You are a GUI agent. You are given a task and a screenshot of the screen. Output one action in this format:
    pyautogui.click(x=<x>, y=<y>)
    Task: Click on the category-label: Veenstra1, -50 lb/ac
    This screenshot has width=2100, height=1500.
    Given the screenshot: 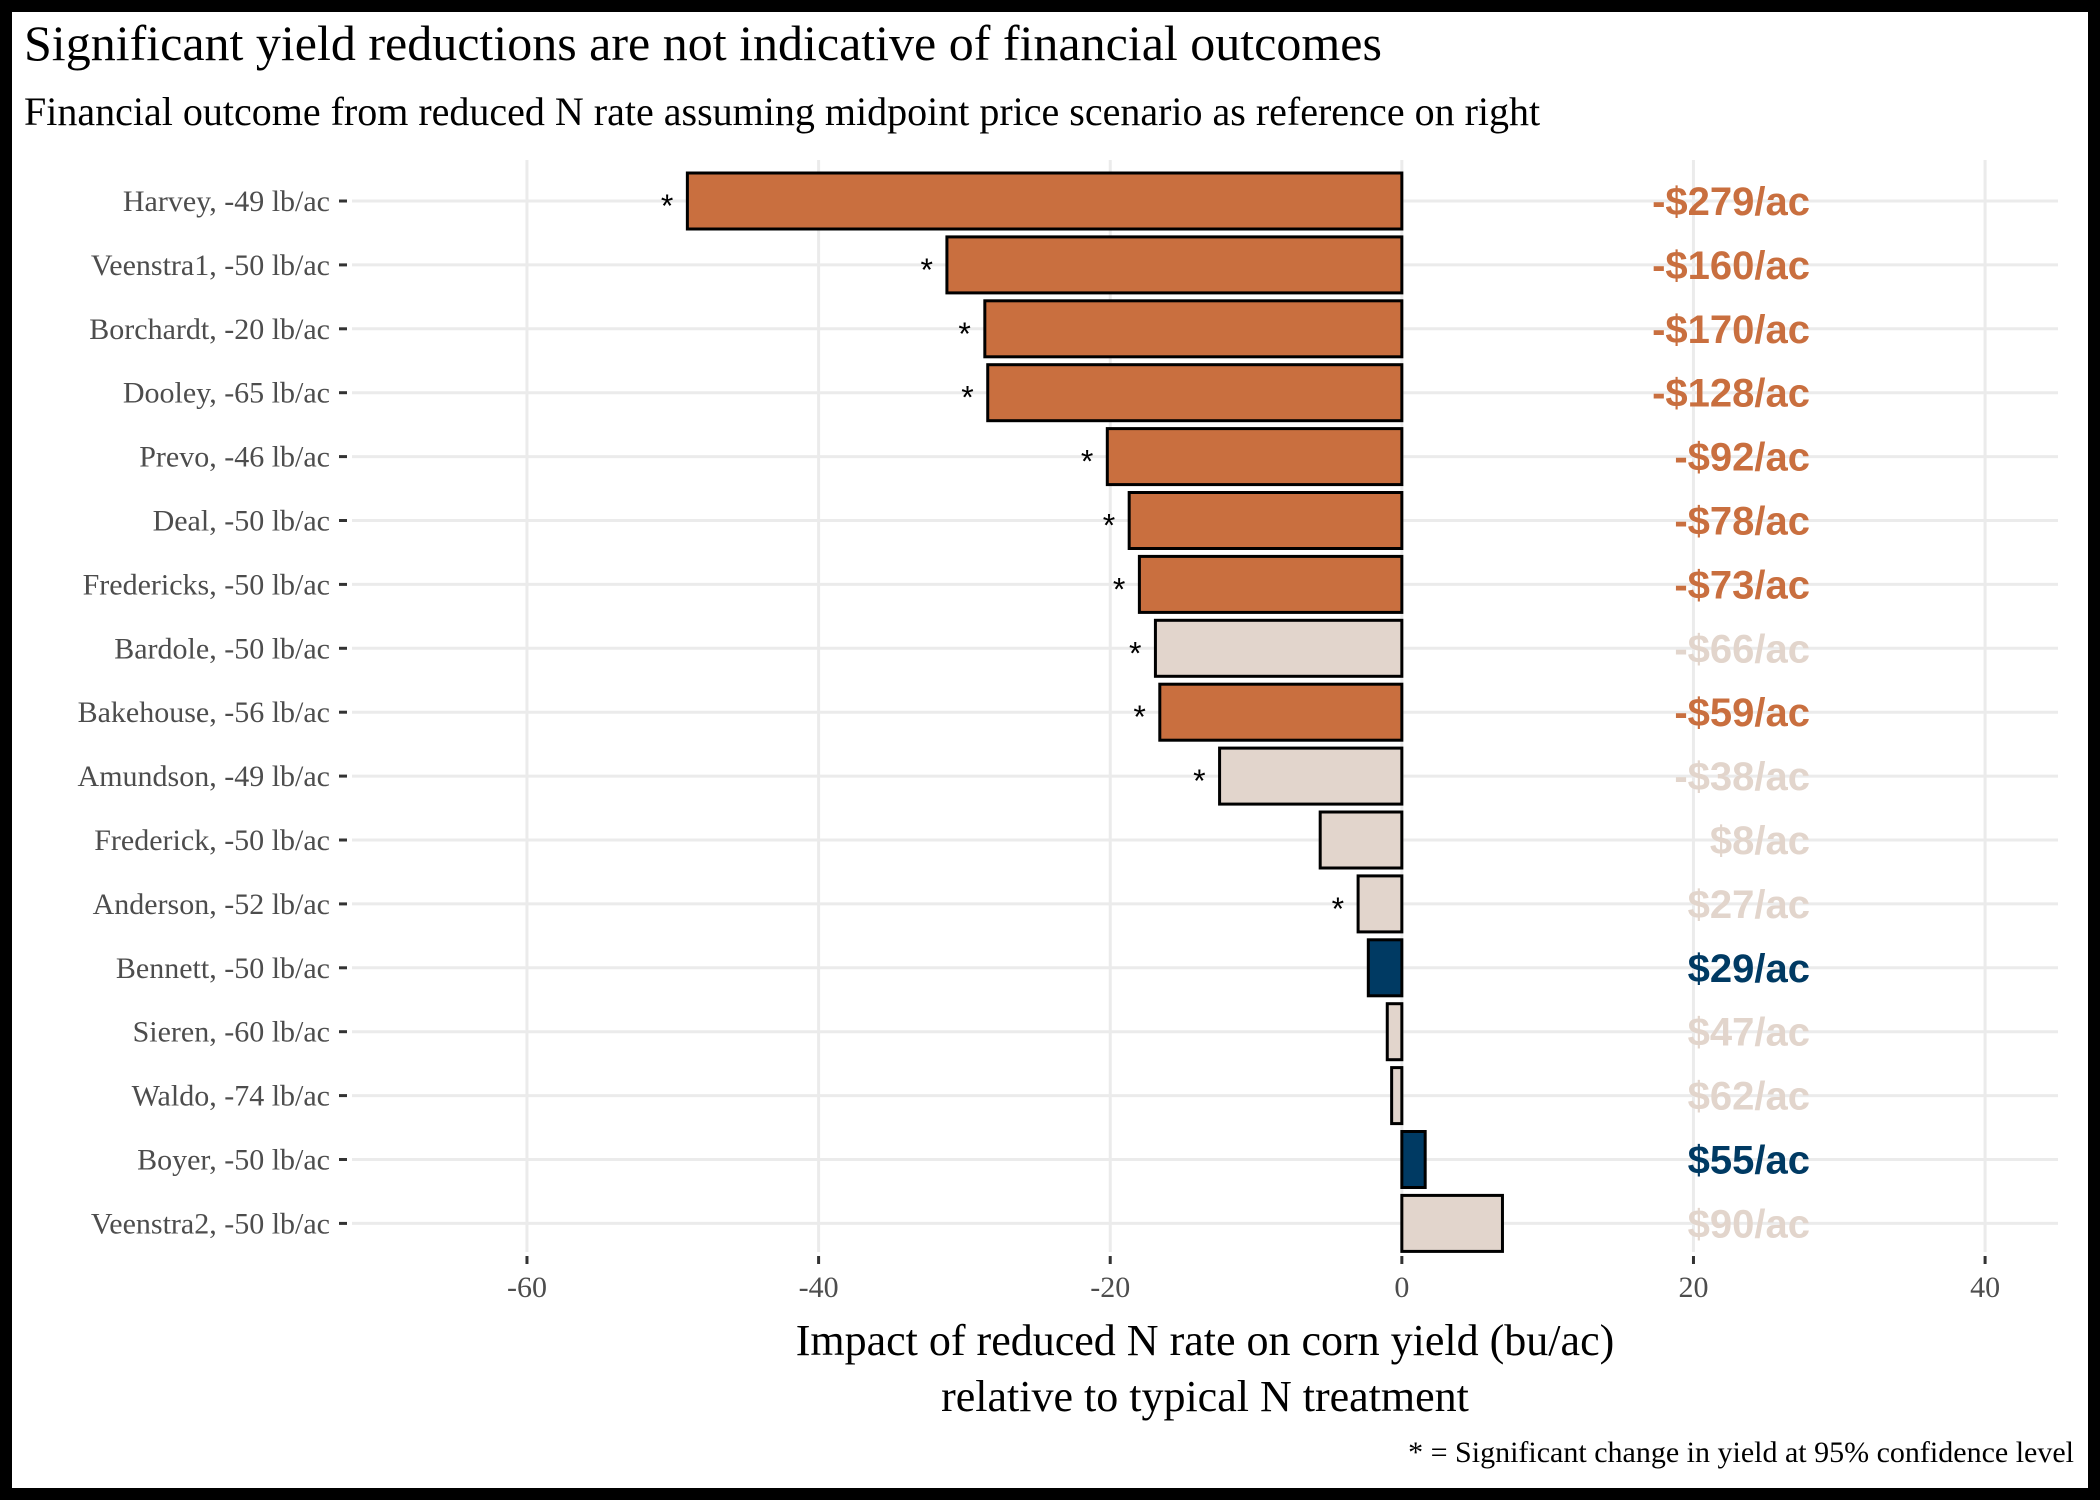 What is the action you would take?
    pyautogui.click(x=210, y=265)
    